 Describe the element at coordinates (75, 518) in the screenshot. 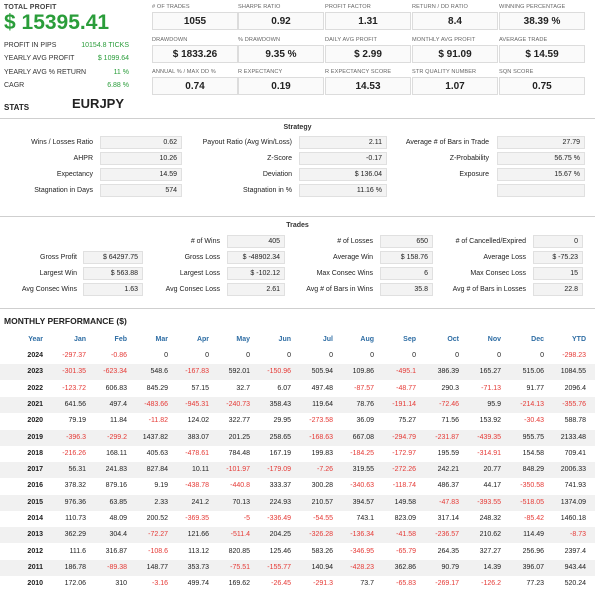

I see `month-value: 110.73` at that location.